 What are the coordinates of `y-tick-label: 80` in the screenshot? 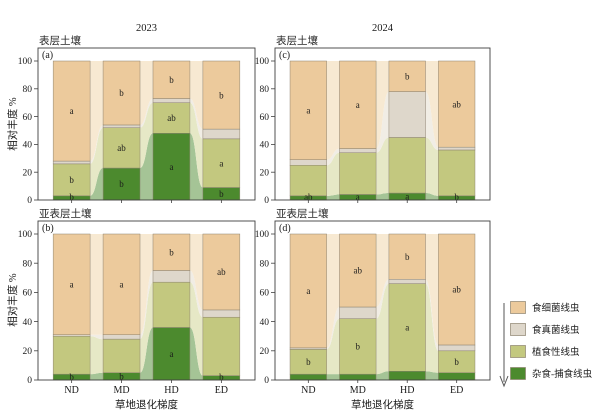 It's located at (28, 90).